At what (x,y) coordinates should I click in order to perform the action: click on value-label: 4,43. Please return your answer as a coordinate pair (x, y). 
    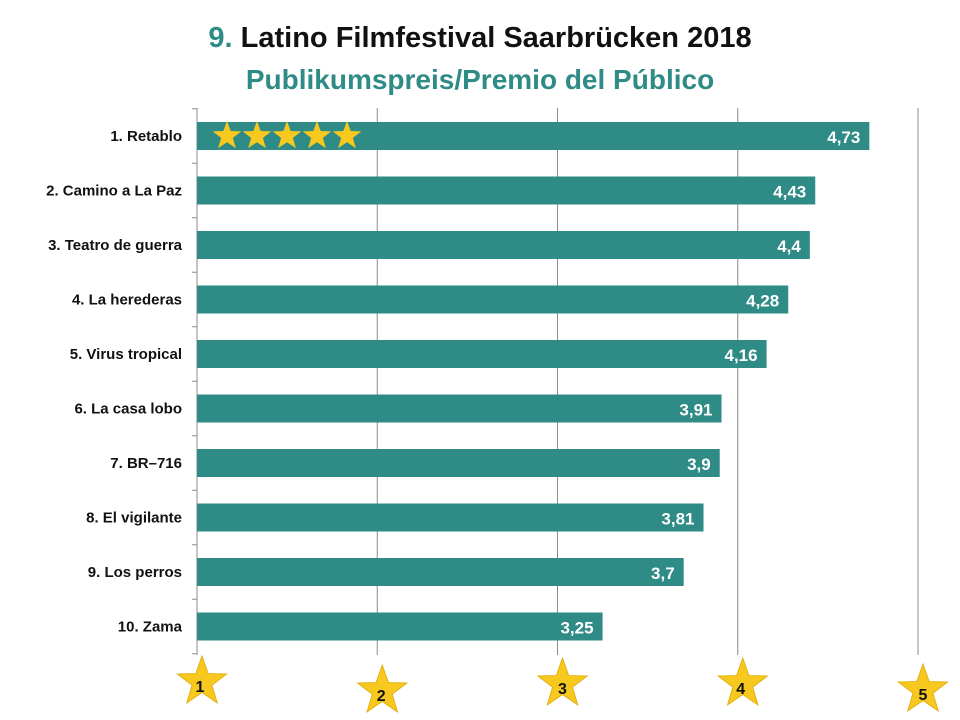
    Looking at the image, I should click on (789, 192).